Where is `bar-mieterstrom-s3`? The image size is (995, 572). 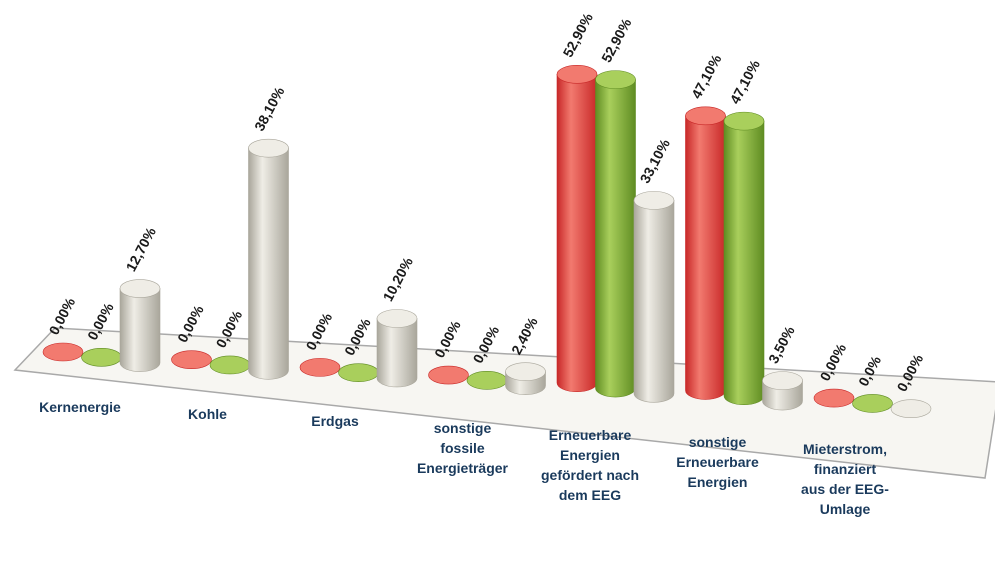
bar-mieterstrom-s3 is located at coordinates (911, 409).